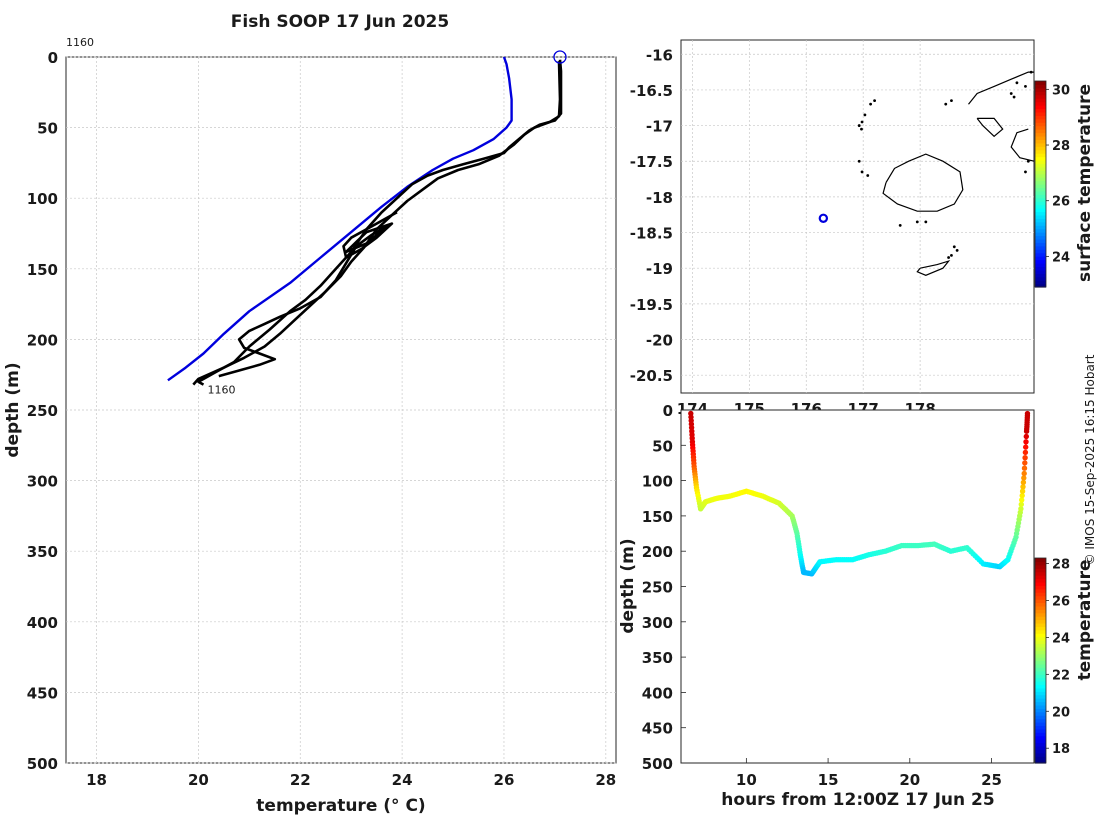 This screenshot has height=820, width=1100. I want to click on profile-x-tick-label: 28, so click(605, 780).